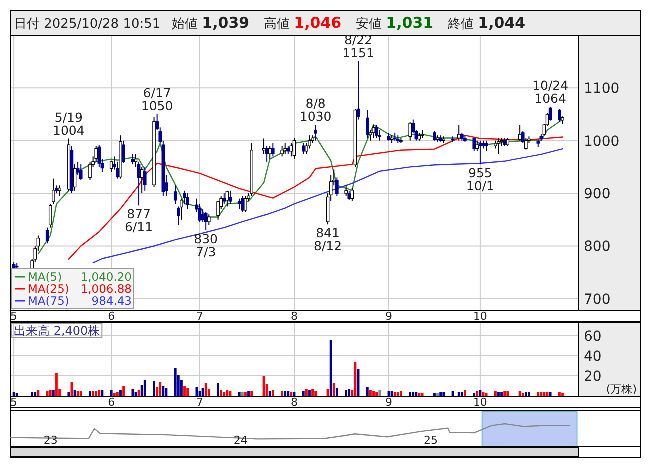 The image size is (653, 470). What do you see at coordinates (597, 247) in the screenshot?
I see `y-tick-label: 800` at bounding box center [597, 247].